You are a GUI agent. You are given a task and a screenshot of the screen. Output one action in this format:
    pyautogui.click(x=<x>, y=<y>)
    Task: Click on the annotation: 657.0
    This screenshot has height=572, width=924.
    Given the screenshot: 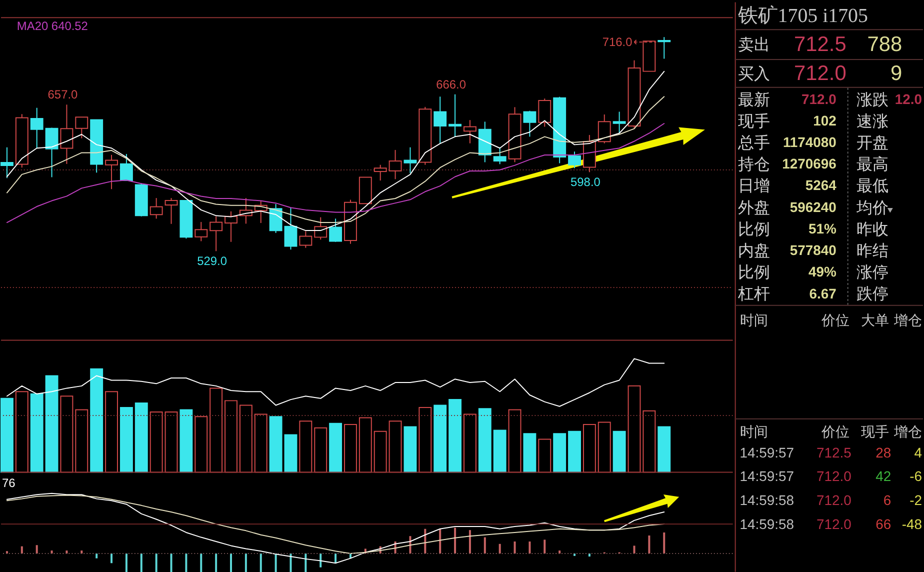 What is the action you would take?
    pyautogui.click(x=63, y=95)
    